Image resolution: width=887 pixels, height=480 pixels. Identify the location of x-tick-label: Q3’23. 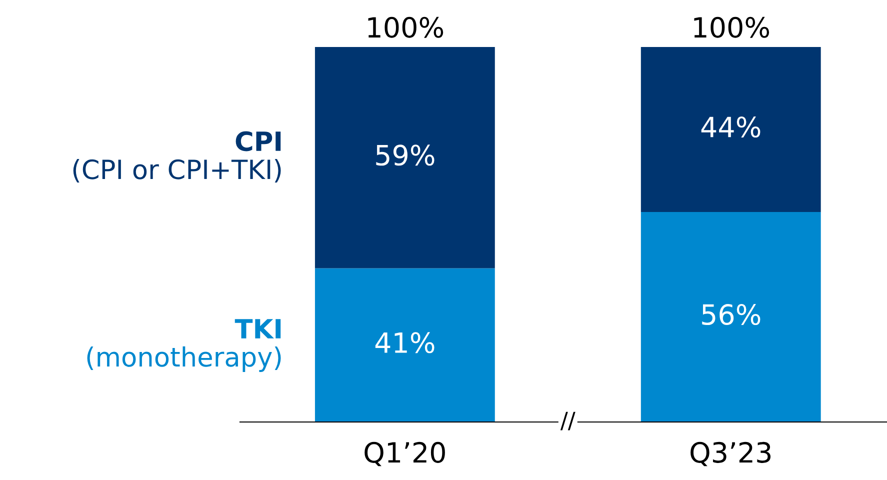
(730, 454).